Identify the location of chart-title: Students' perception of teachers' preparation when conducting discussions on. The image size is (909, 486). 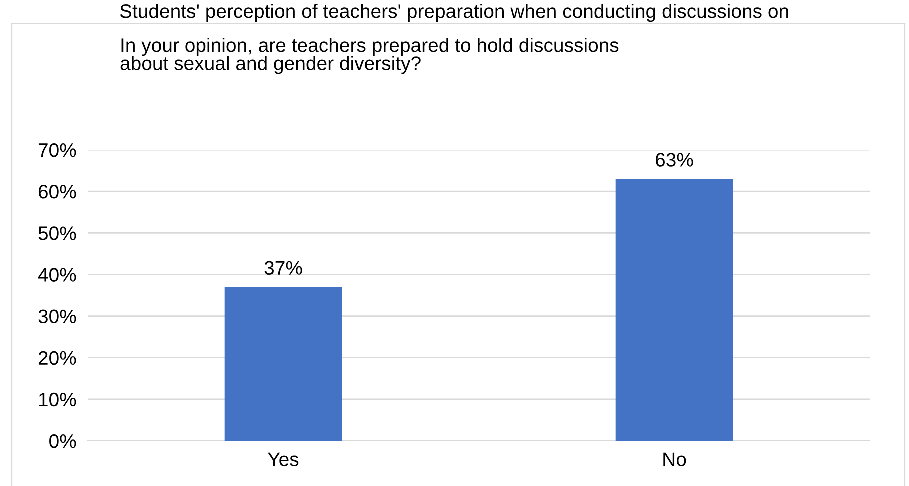
(454, 13).